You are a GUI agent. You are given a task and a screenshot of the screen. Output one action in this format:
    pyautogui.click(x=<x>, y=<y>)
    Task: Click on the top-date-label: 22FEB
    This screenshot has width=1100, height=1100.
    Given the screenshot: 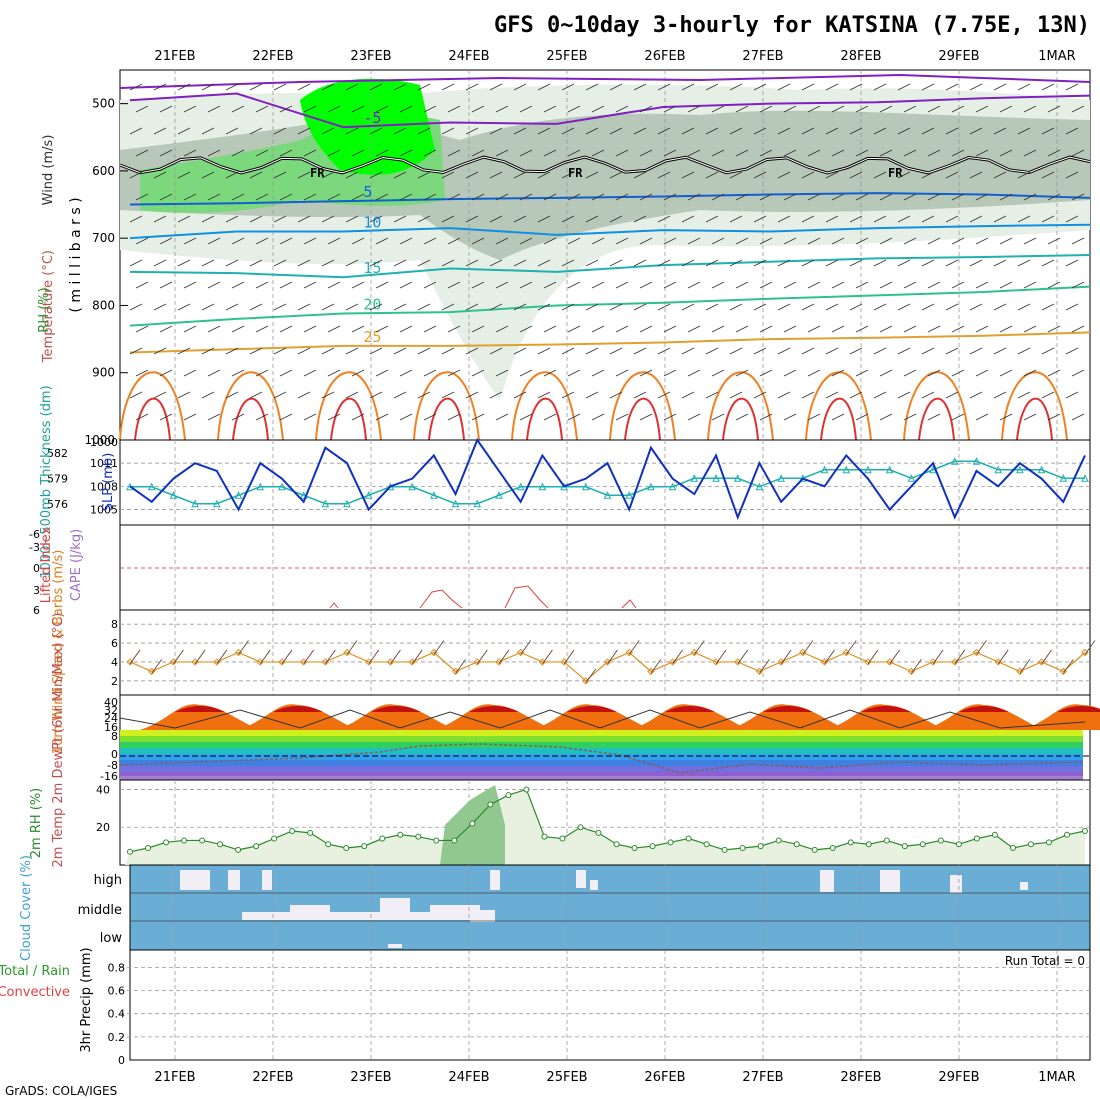 What is the action you would take?
    pyautogui.click(x=272, y=56)
    